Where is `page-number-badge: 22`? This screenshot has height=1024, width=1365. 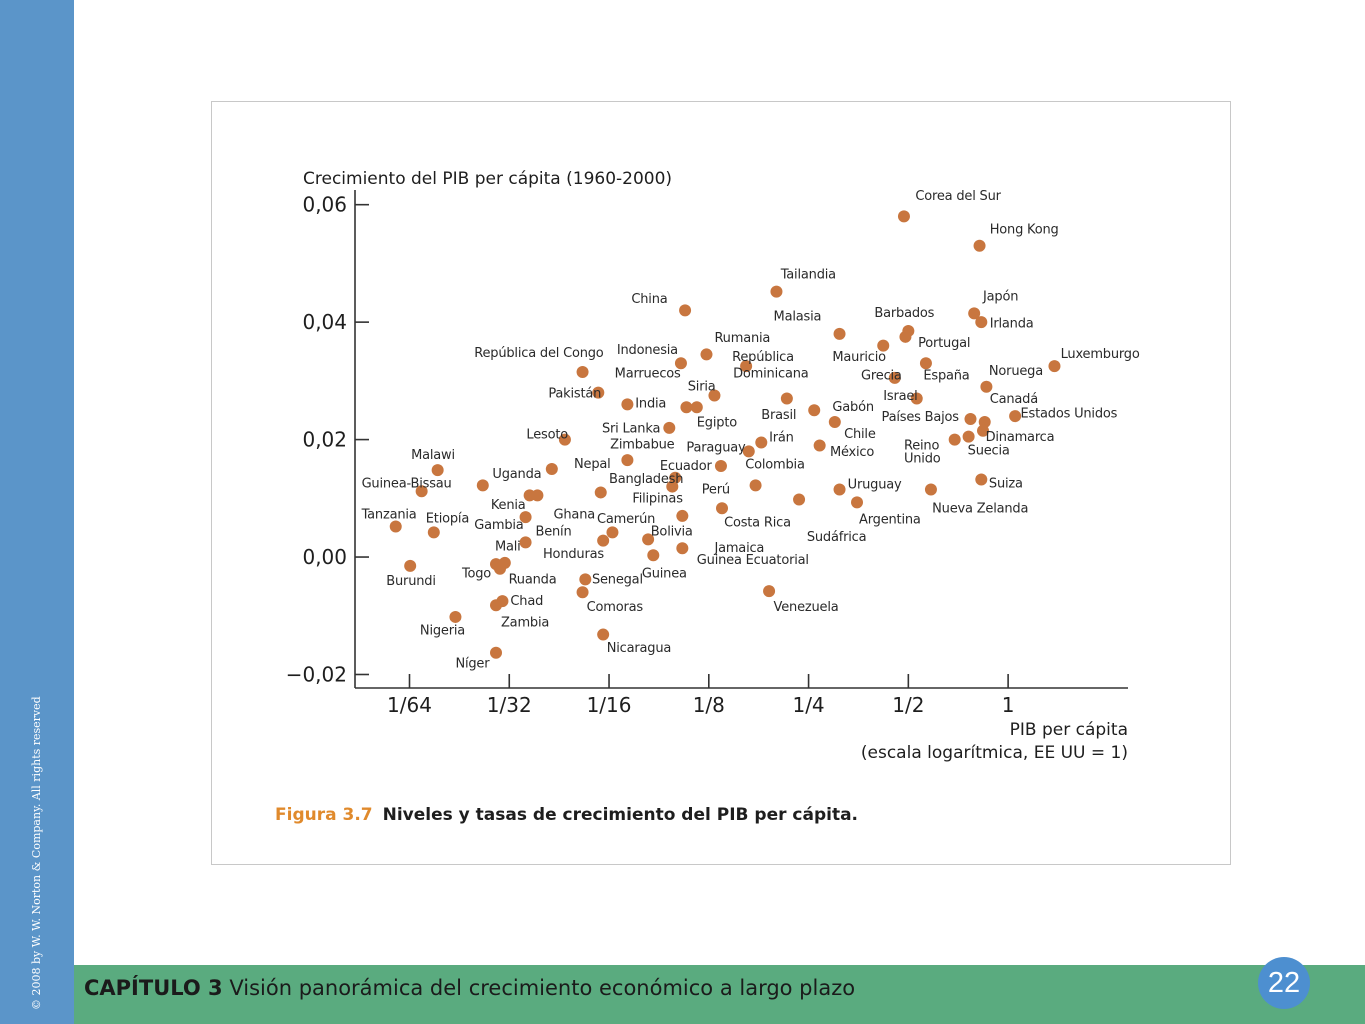
page-number-badge: 22 is located at coordinates (1284, 983).